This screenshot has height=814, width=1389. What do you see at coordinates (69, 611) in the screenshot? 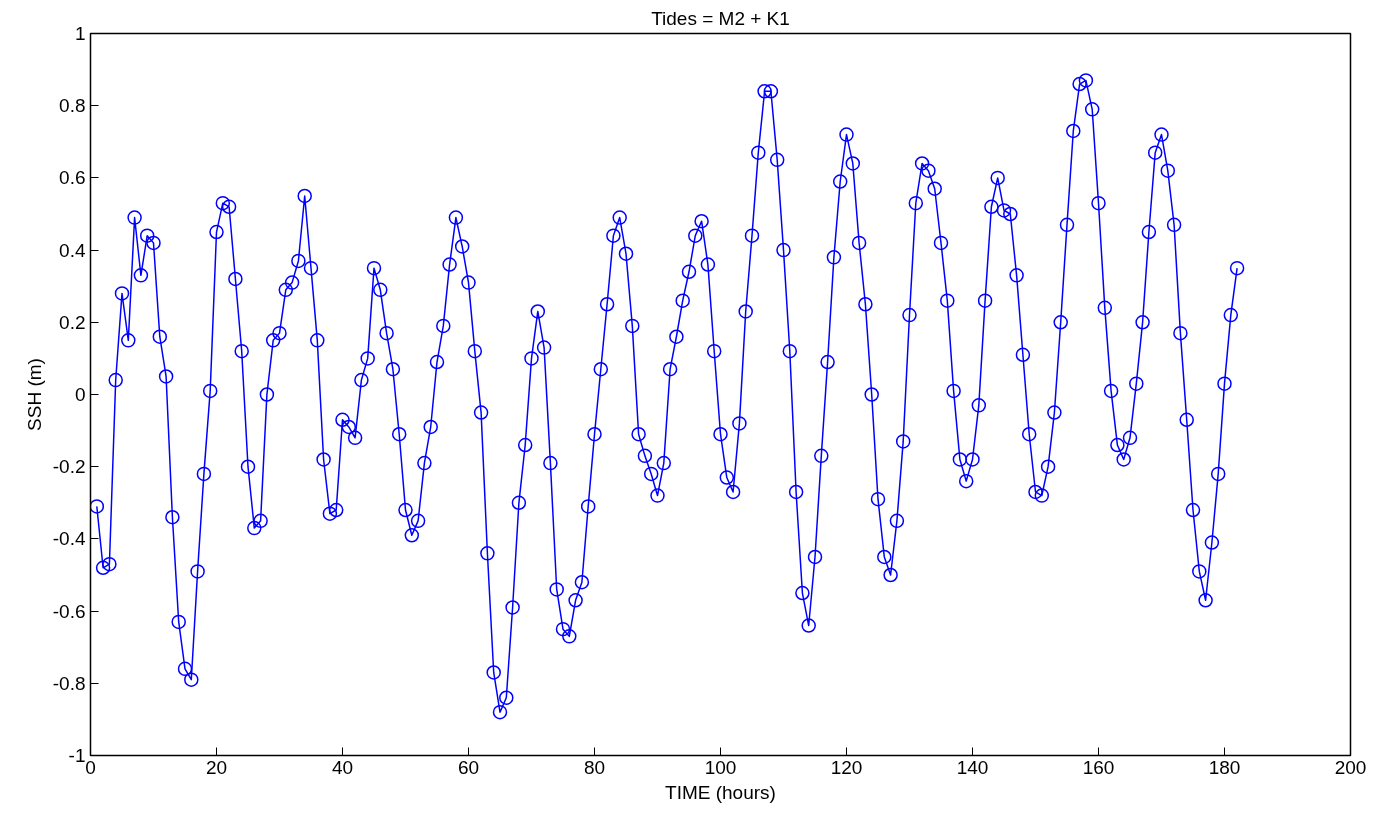
I see `y-tick-label: -0.6` at bounding box center [69, 611].